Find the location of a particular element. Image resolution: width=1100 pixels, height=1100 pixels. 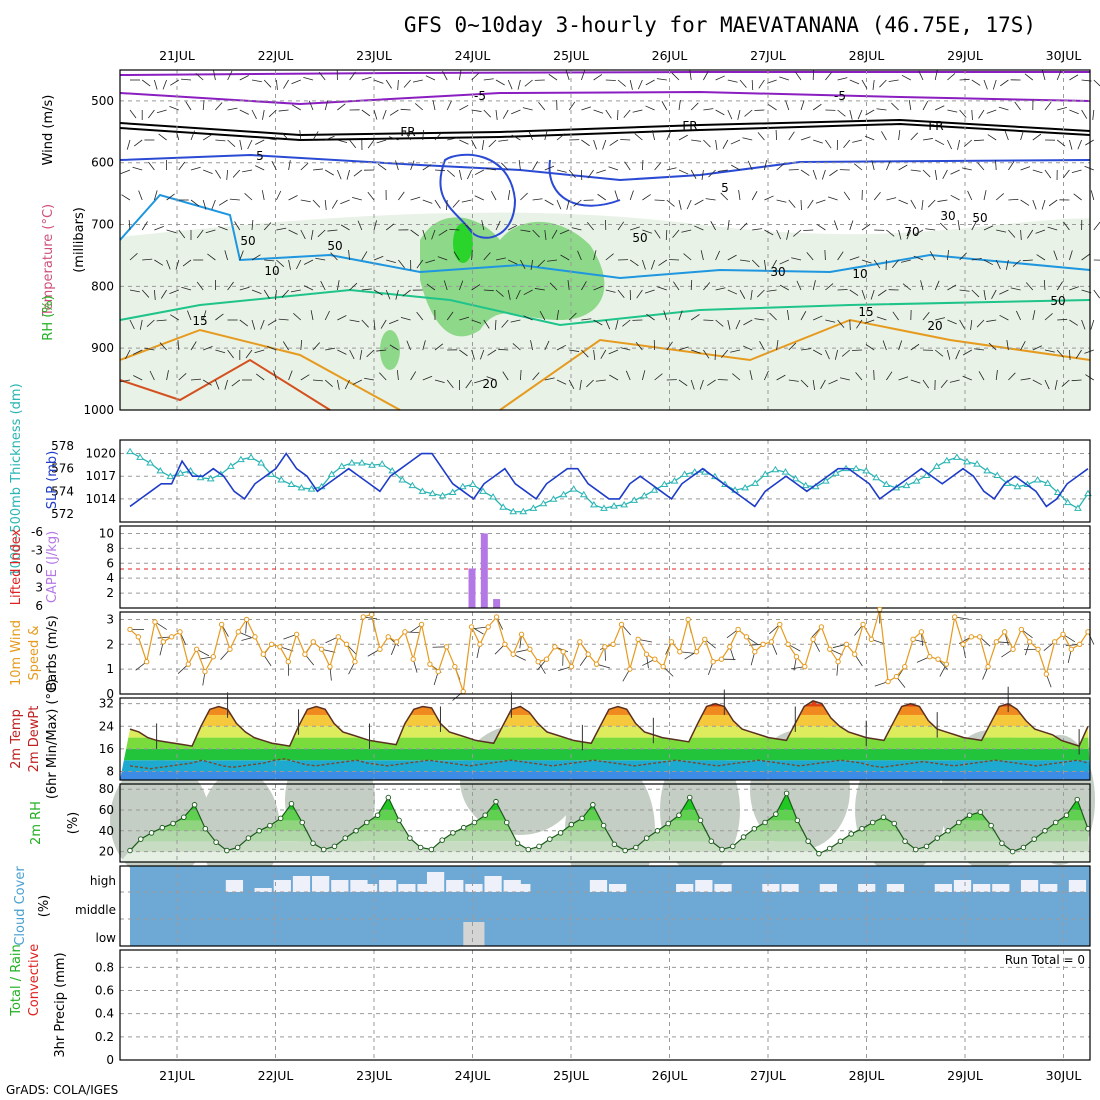

temp-band is located at coordinates (605, 732).